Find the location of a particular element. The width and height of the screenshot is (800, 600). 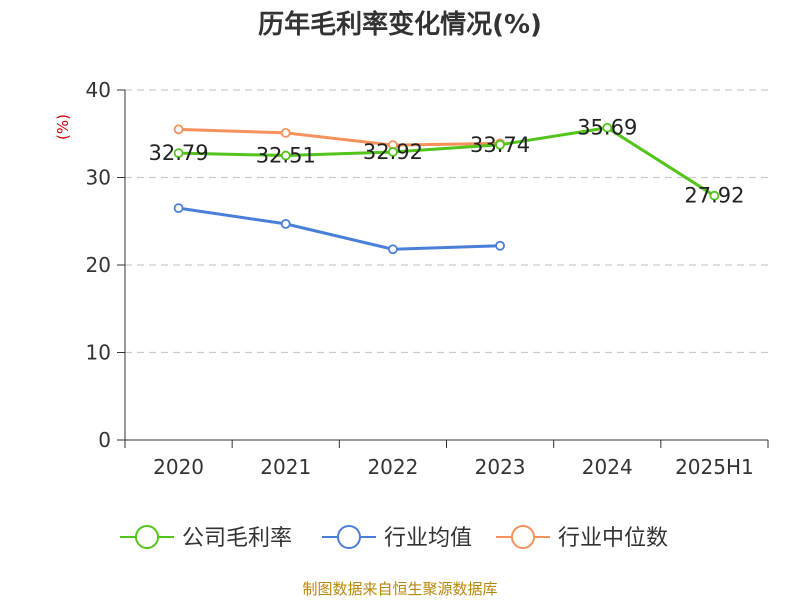

y-axis-label: (%) is located at coordinates (63, 127).